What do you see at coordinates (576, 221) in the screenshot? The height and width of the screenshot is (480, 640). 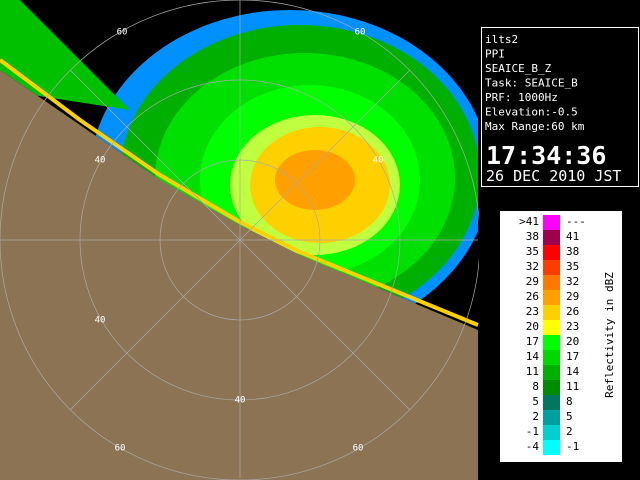 I see `legend-high: ---` at bounding box center [576, 221].